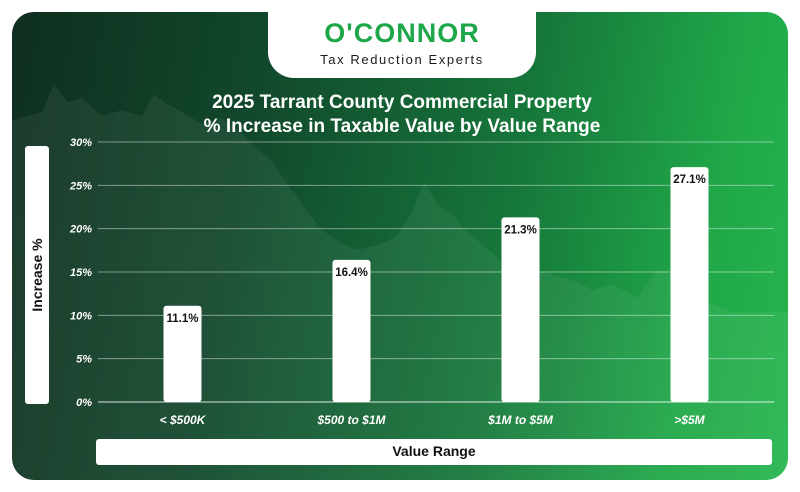 This screenshot has width=800, height=492. Describe the element at coordinates (402, 59) in the screenshot. I see `brand-tagline: Tax Reduction Experts` at that location.